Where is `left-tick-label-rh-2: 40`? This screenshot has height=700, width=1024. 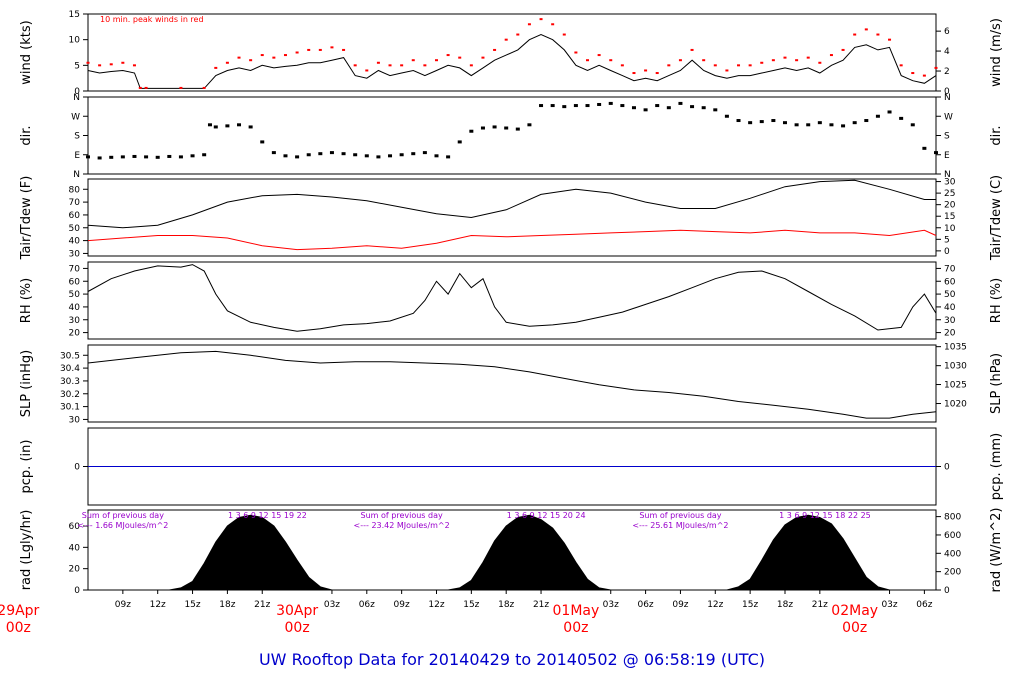 left-tick-label-rh-2: 40 is located at coordinates (75, 308).